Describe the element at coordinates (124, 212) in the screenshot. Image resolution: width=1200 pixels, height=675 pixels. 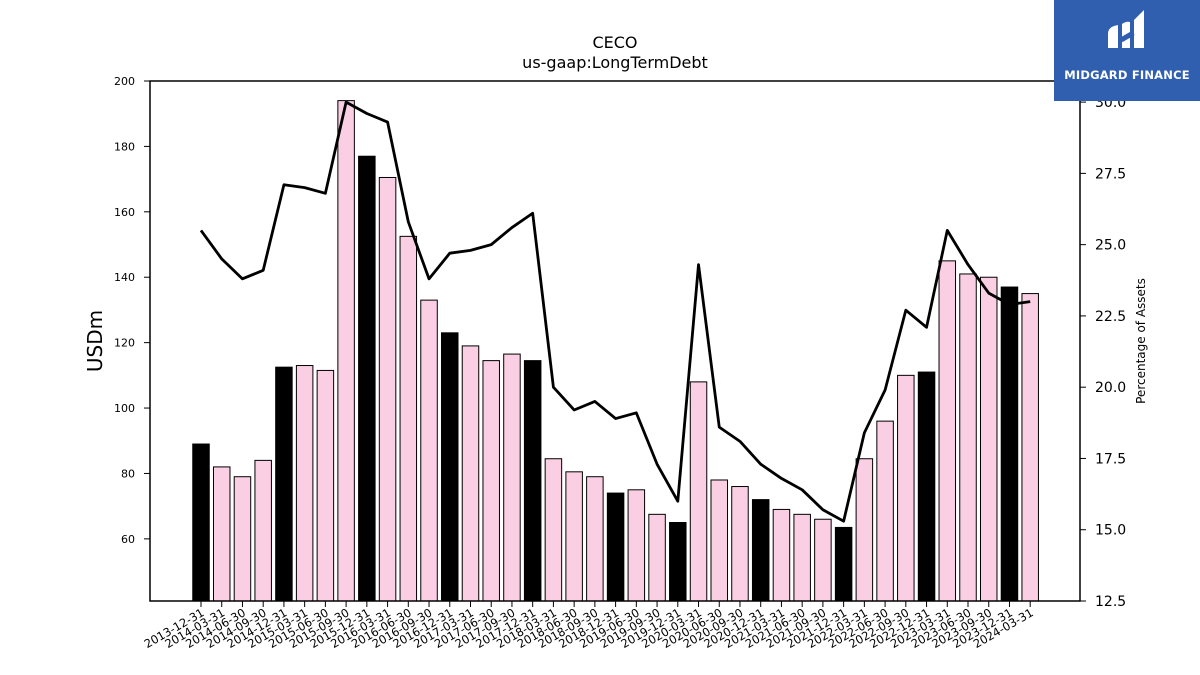
I see `y-tick-label: 160` at that location.